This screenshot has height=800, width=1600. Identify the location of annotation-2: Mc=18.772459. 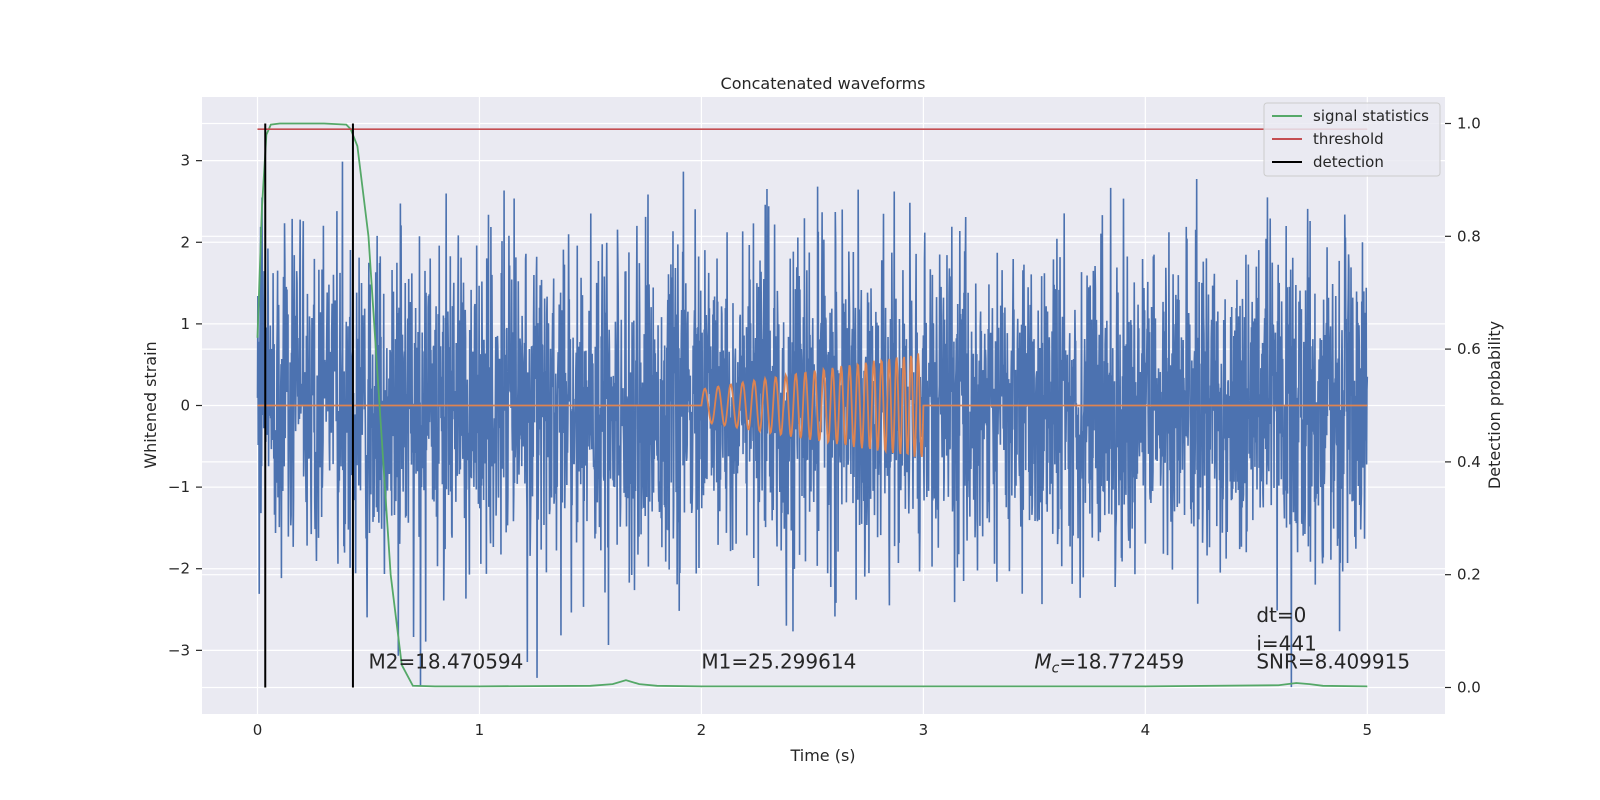
(1109, 662).